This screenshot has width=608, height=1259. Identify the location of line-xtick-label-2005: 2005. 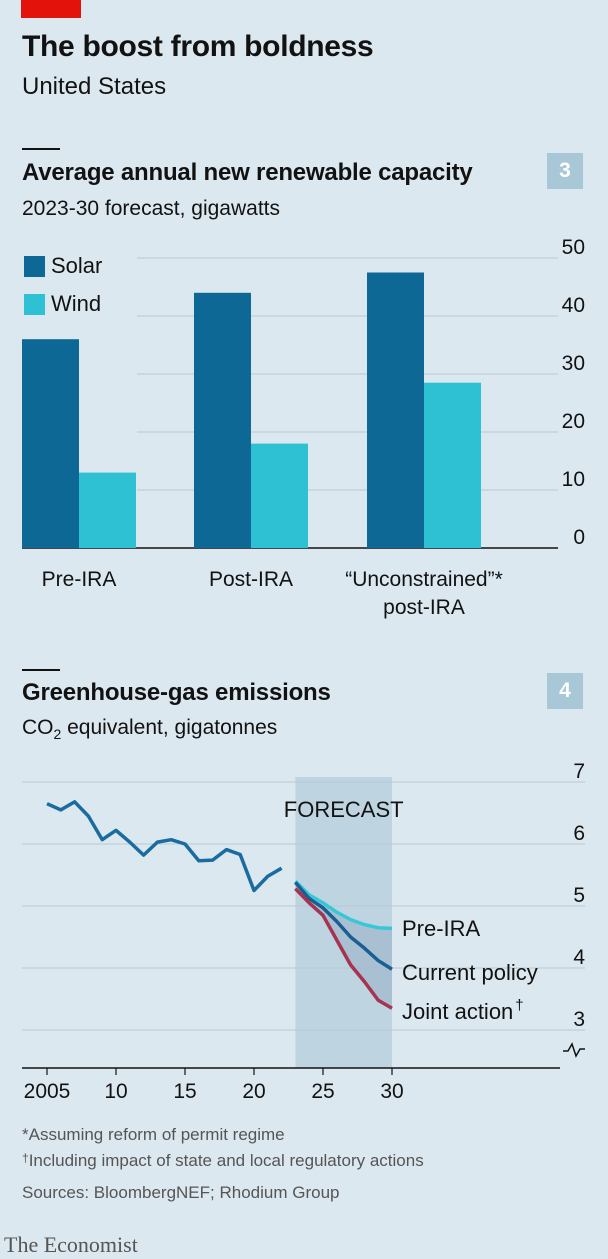
(47, 1091).